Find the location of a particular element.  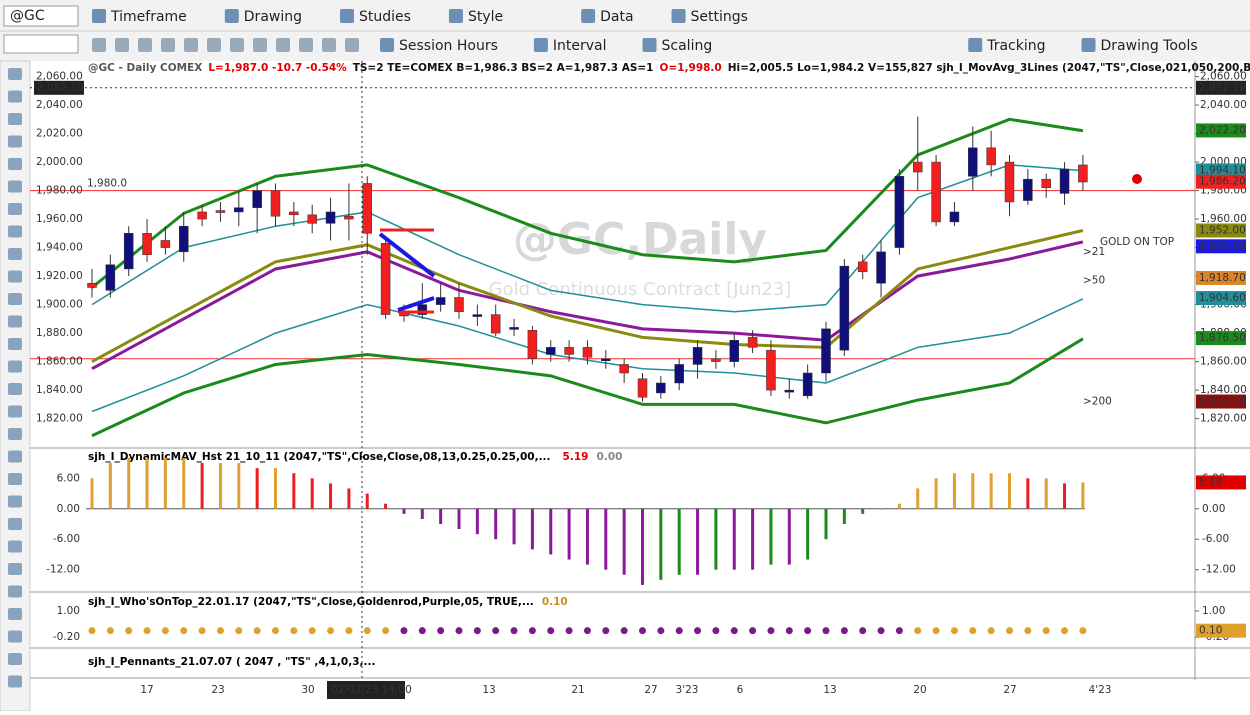

toolbar-button: Drawing Tools is located at coordinates (1149, 46).